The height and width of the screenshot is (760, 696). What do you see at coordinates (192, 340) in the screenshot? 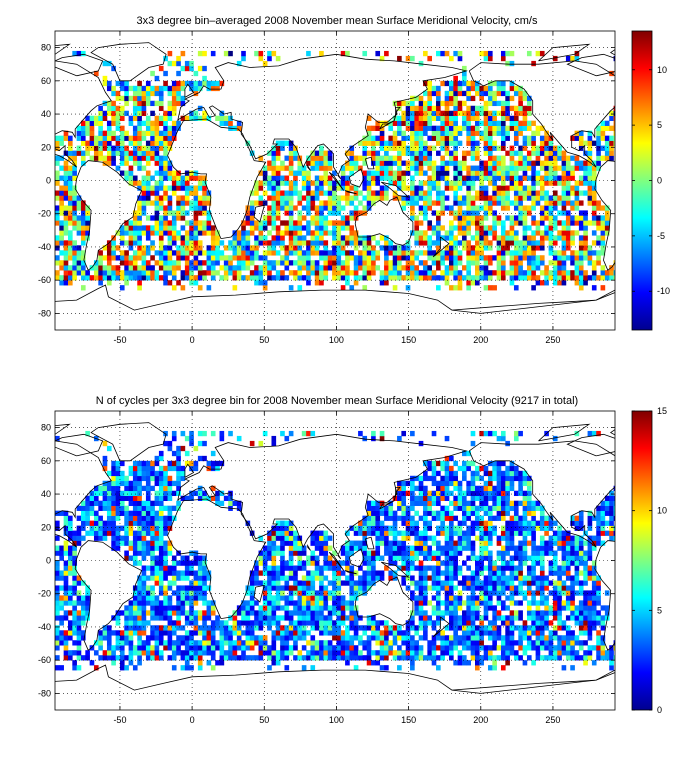
I see `x-tick-label: 0` at bounding box center [192, 340].